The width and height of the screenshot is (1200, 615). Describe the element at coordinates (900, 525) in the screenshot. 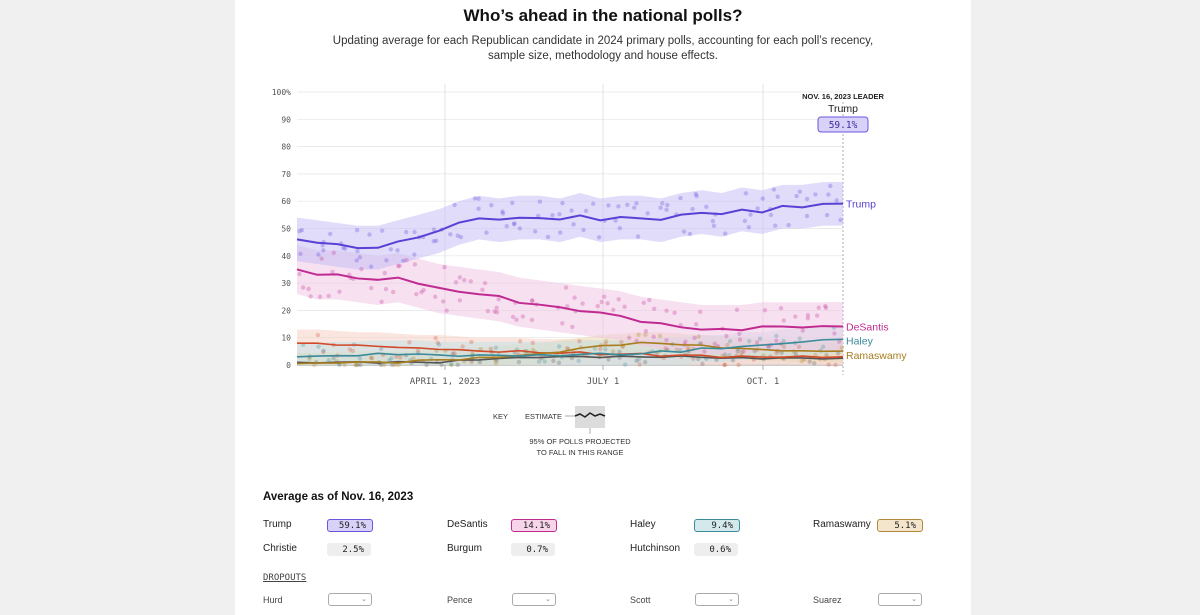

I see `candidate-value-badge: 5.1%` at that location.